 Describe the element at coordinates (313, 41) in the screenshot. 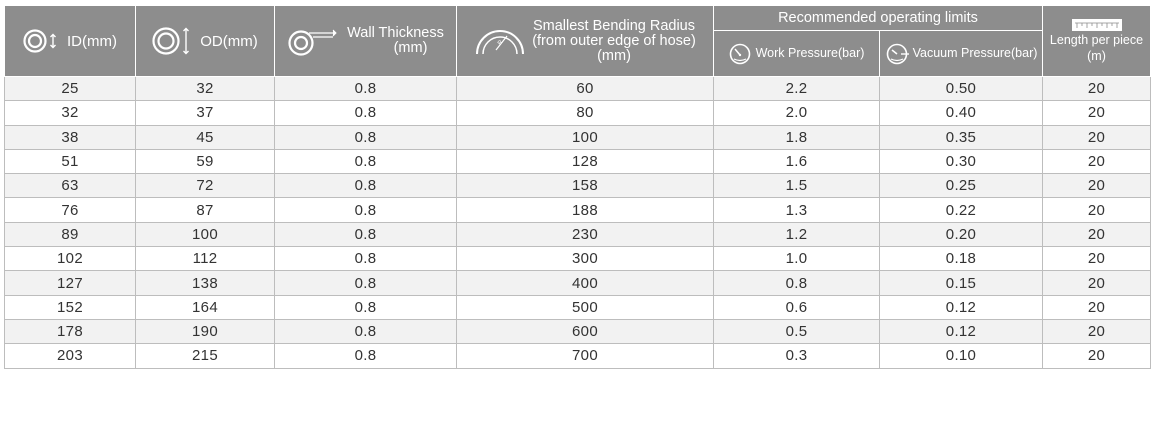

I see `wall-thickness-icon` at that location.